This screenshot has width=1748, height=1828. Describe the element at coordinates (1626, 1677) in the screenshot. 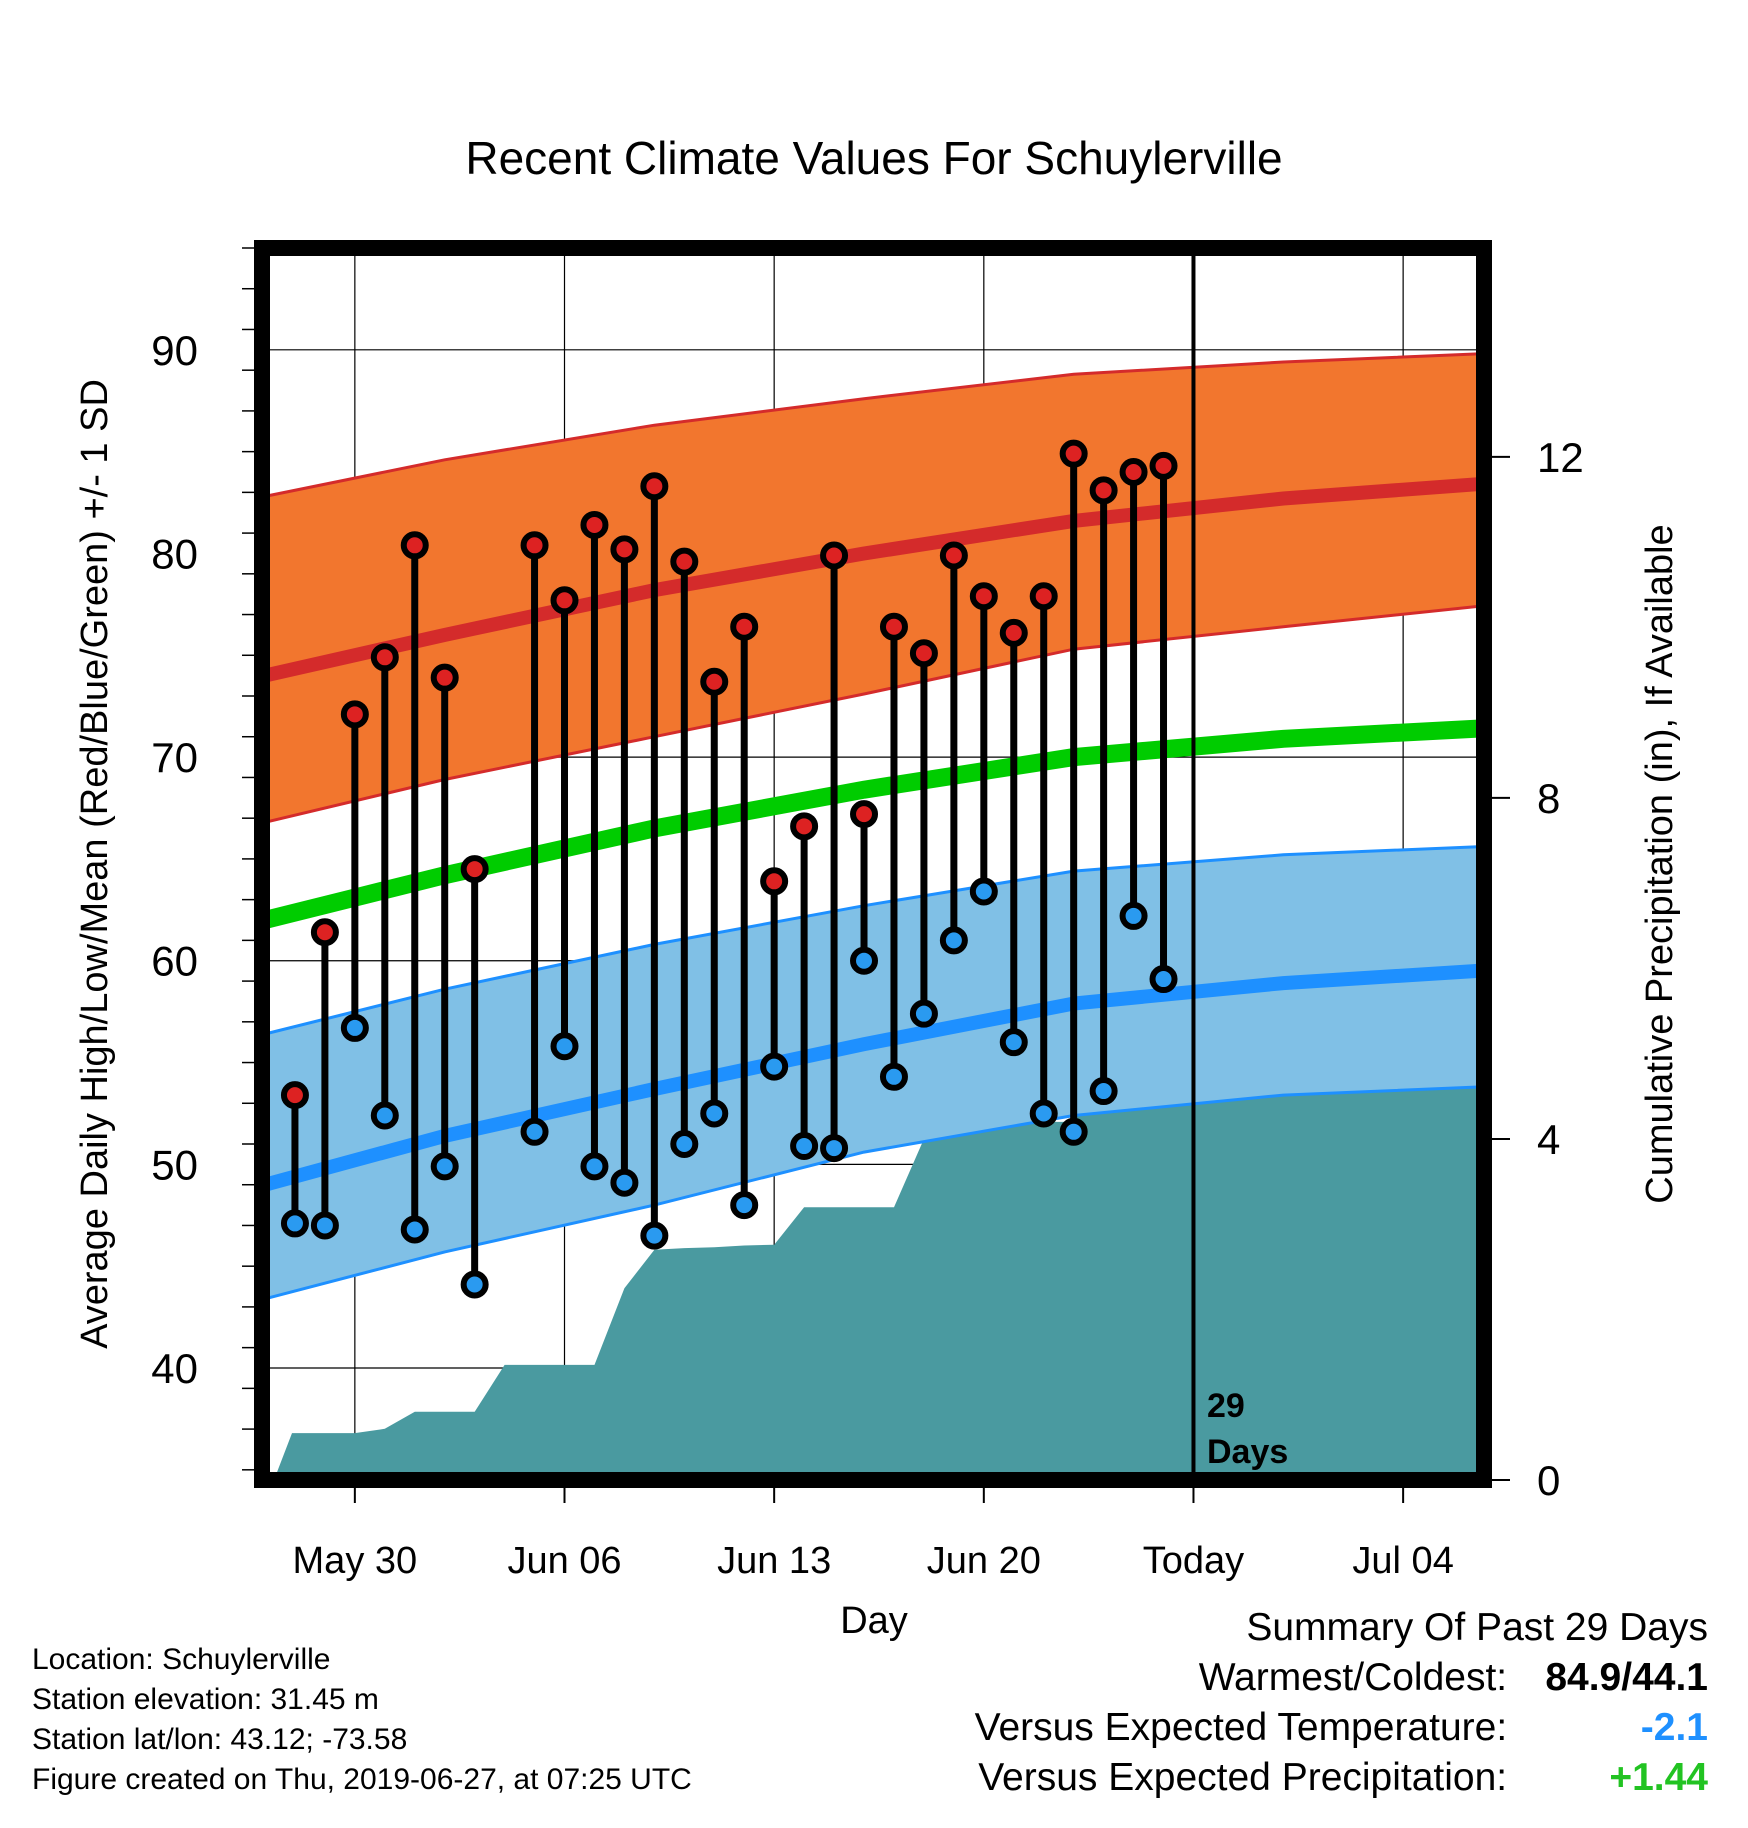

I see `warmest-coldest-value: 84.9/44.1` at that location.